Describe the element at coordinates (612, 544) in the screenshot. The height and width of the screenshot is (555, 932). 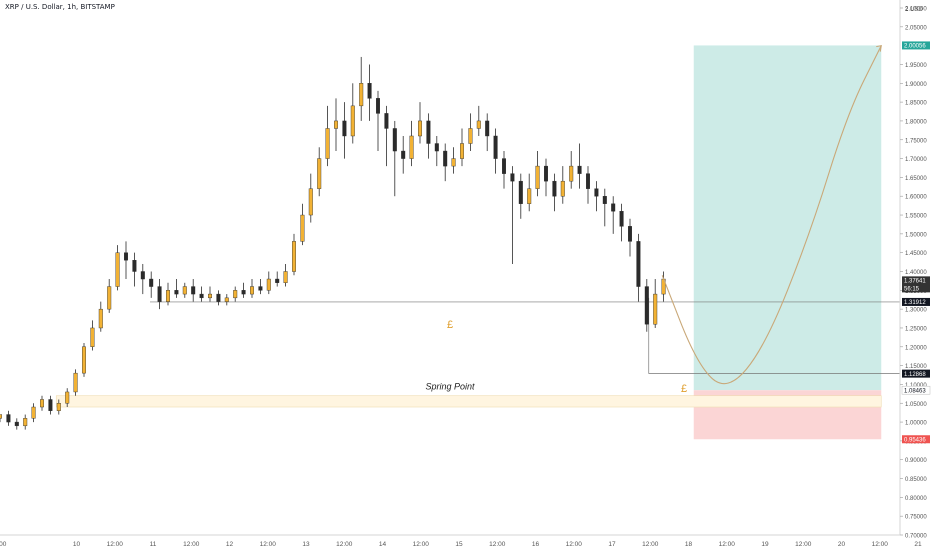
I see `x-tick-label: 17` at that location.